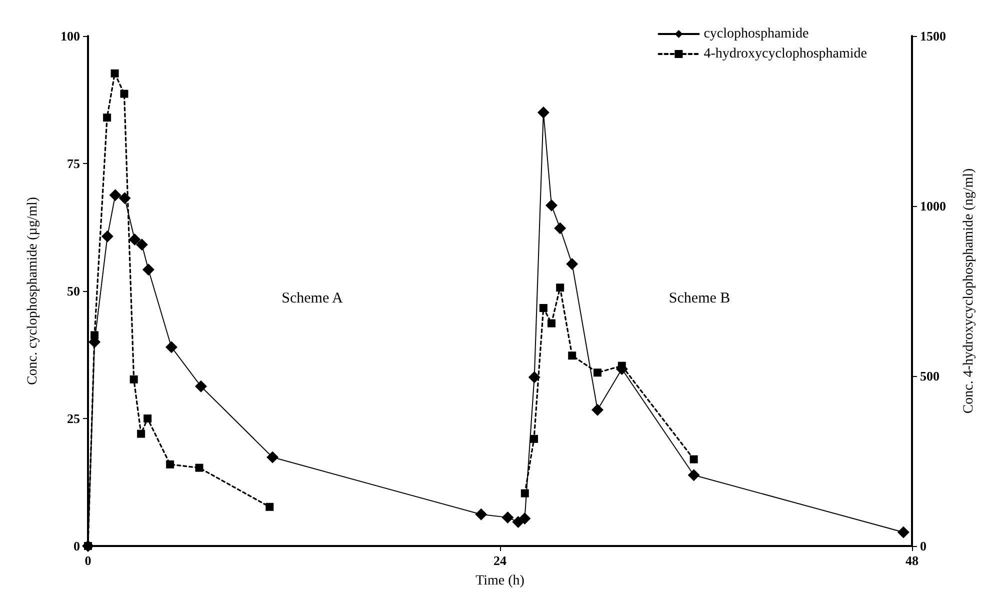  Describe the element at coordinates (933, 36) in the screenshot. I see `y2-tick-label: 1500` at that location.